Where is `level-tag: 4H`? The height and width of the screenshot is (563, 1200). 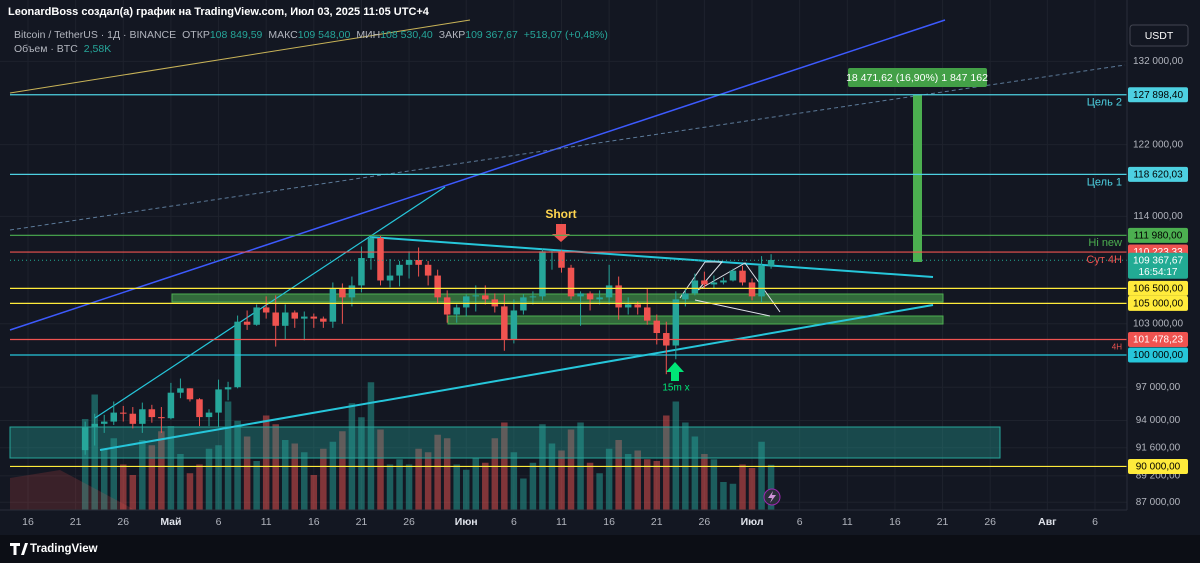 level-tag: 4H is located at coordinates (1117, 347).